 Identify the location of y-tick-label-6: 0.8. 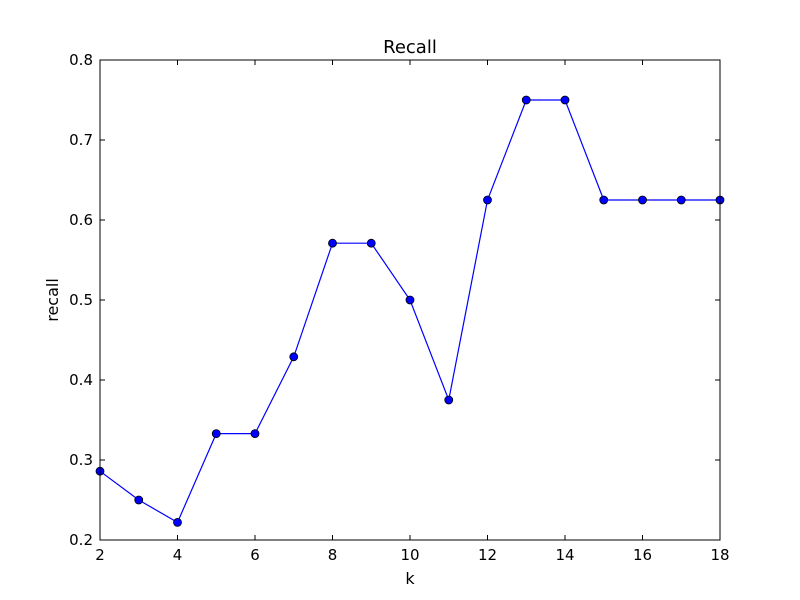
(81, 60).